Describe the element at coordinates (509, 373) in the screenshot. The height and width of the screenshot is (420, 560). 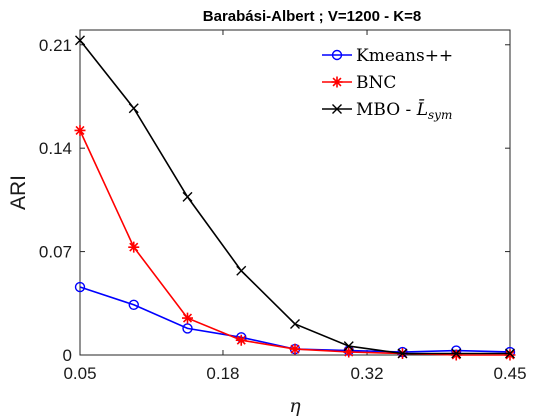
I see `x-tick-label: 0.45` at that location.